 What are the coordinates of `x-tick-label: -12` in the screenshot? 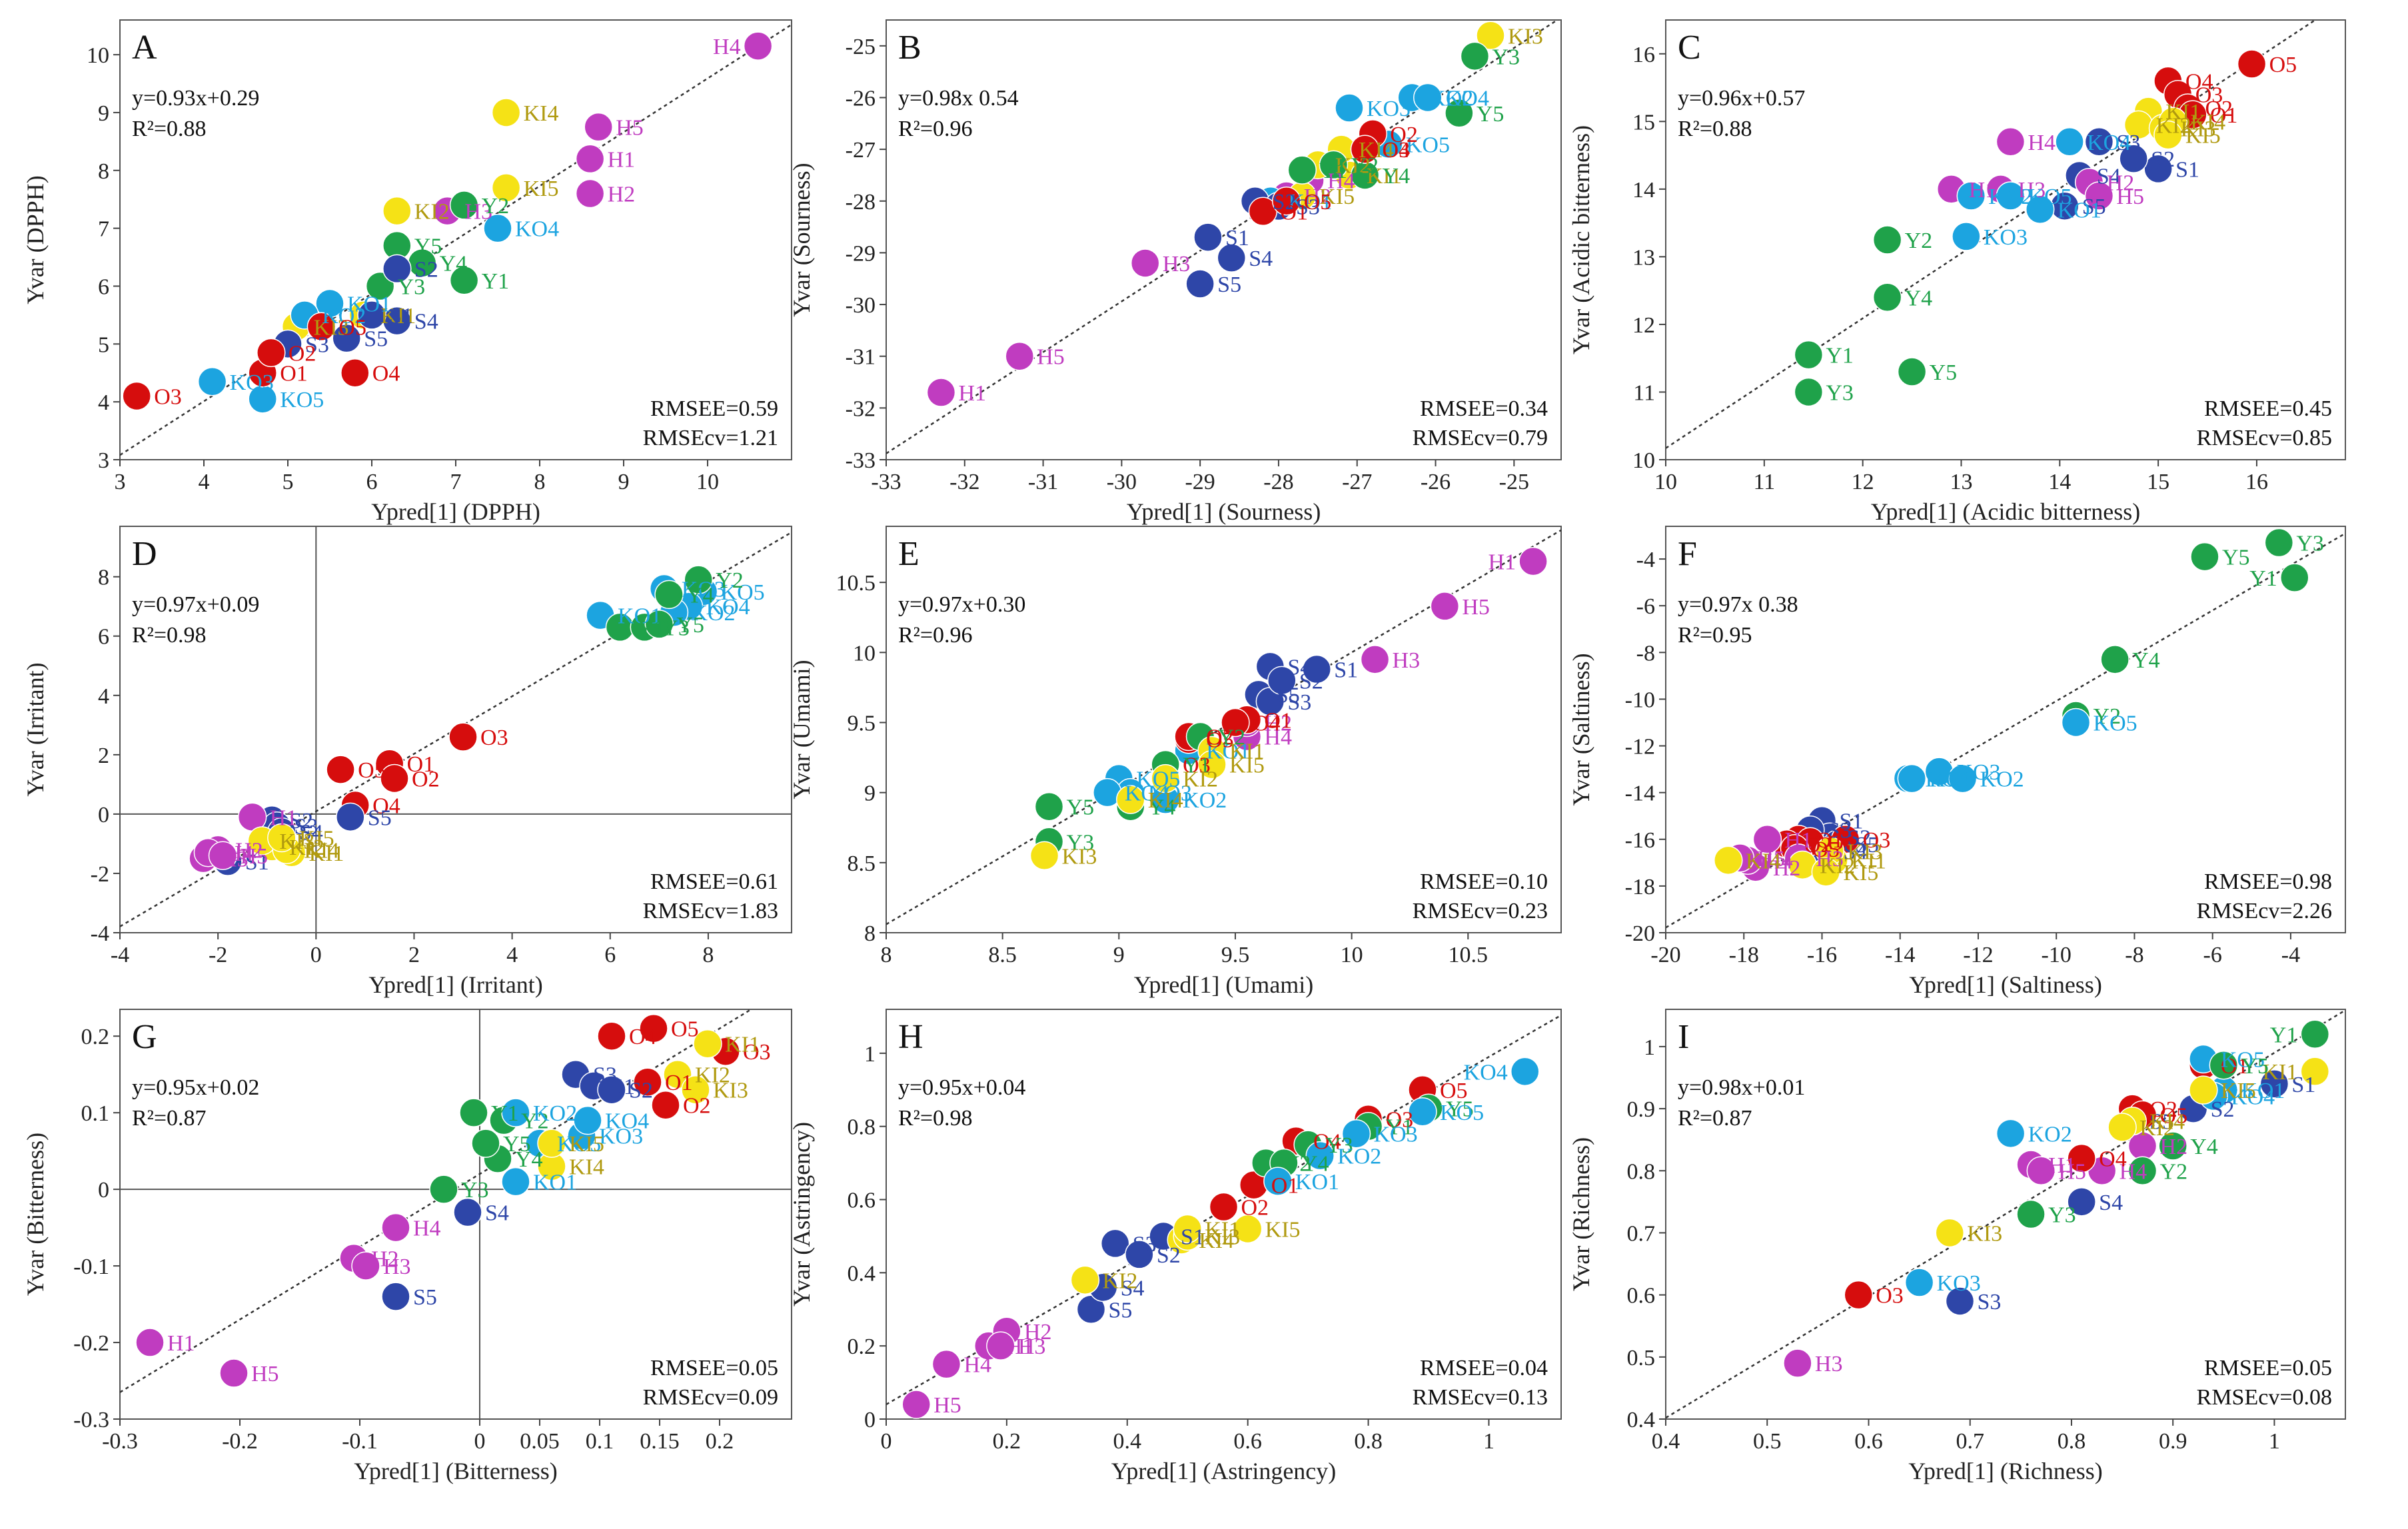 It's located at (1978, 955).